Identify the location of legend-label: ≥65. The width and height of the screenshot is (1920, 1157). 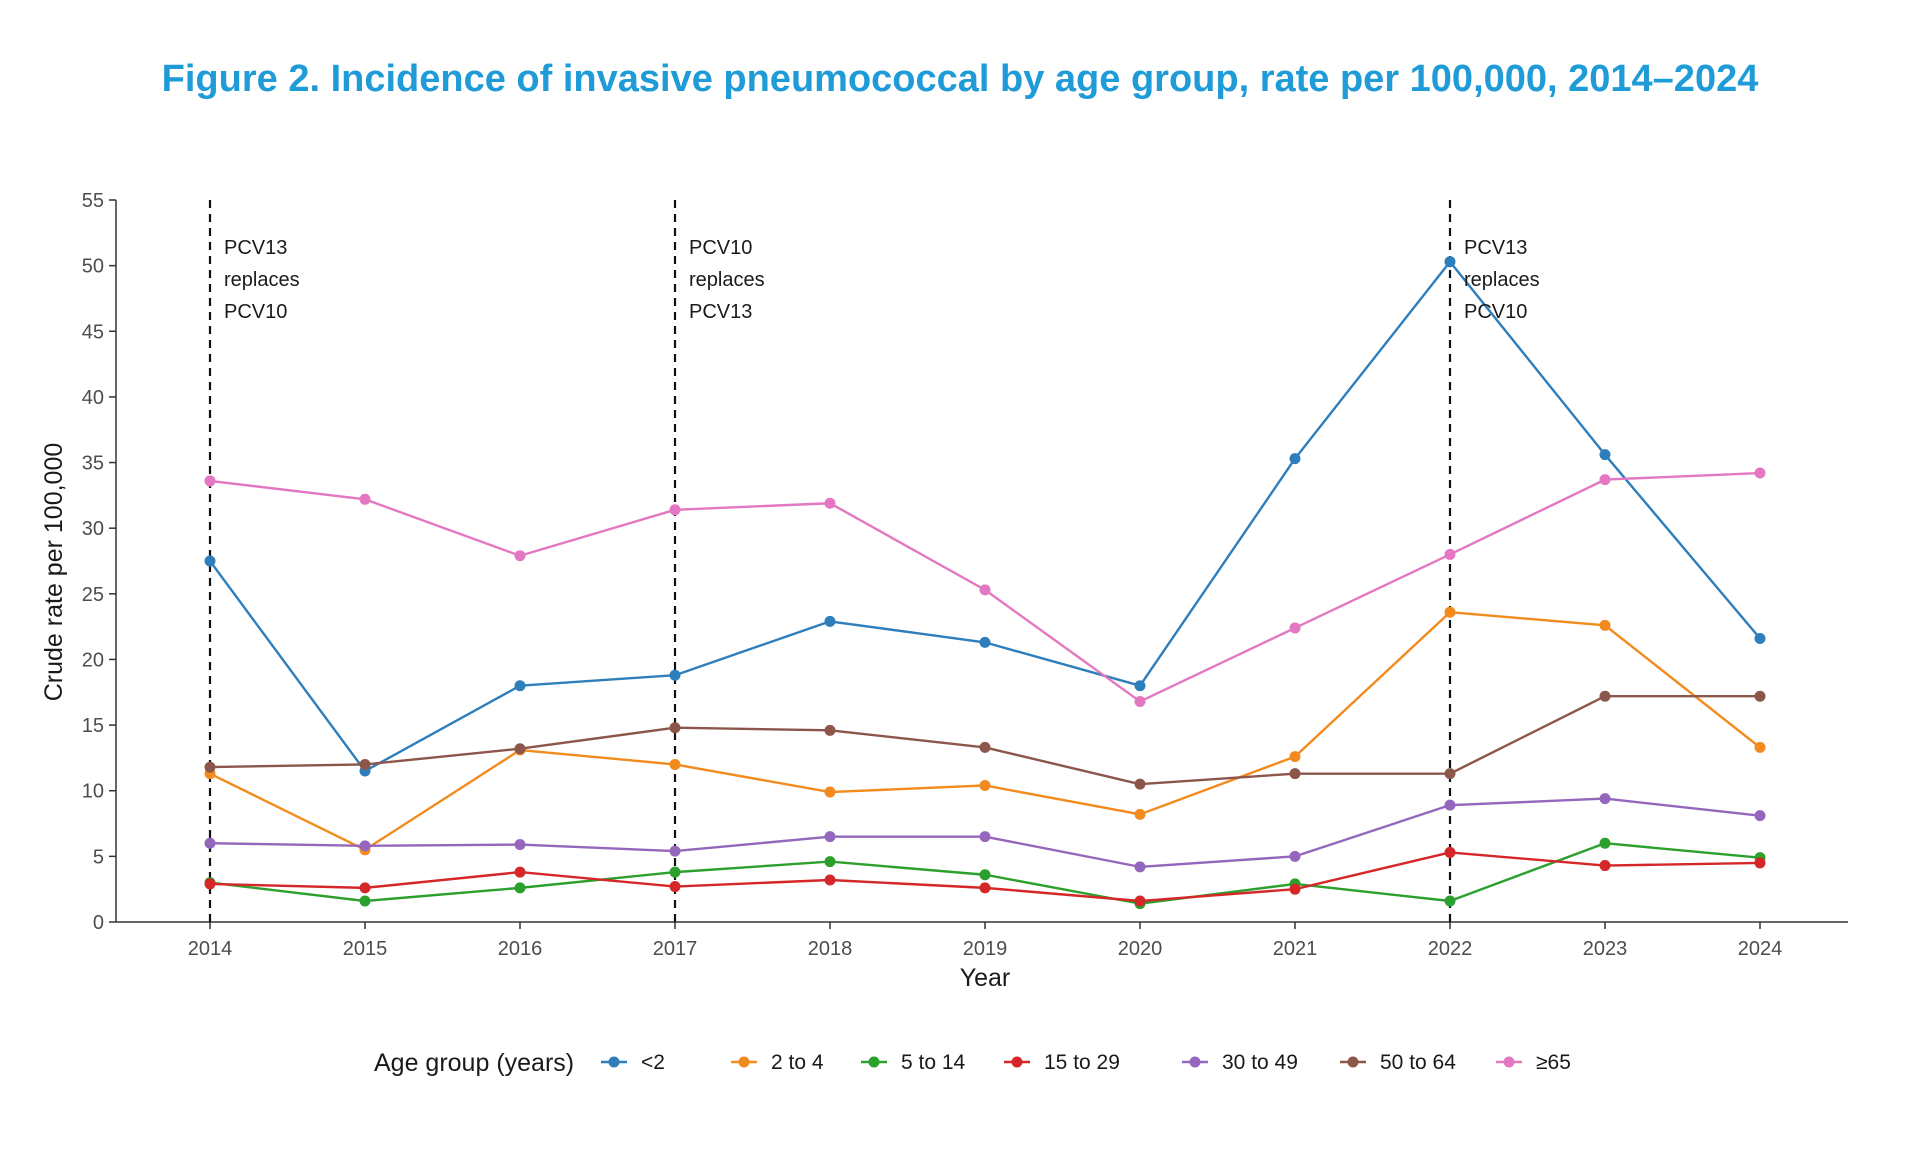
(1553, 1062).